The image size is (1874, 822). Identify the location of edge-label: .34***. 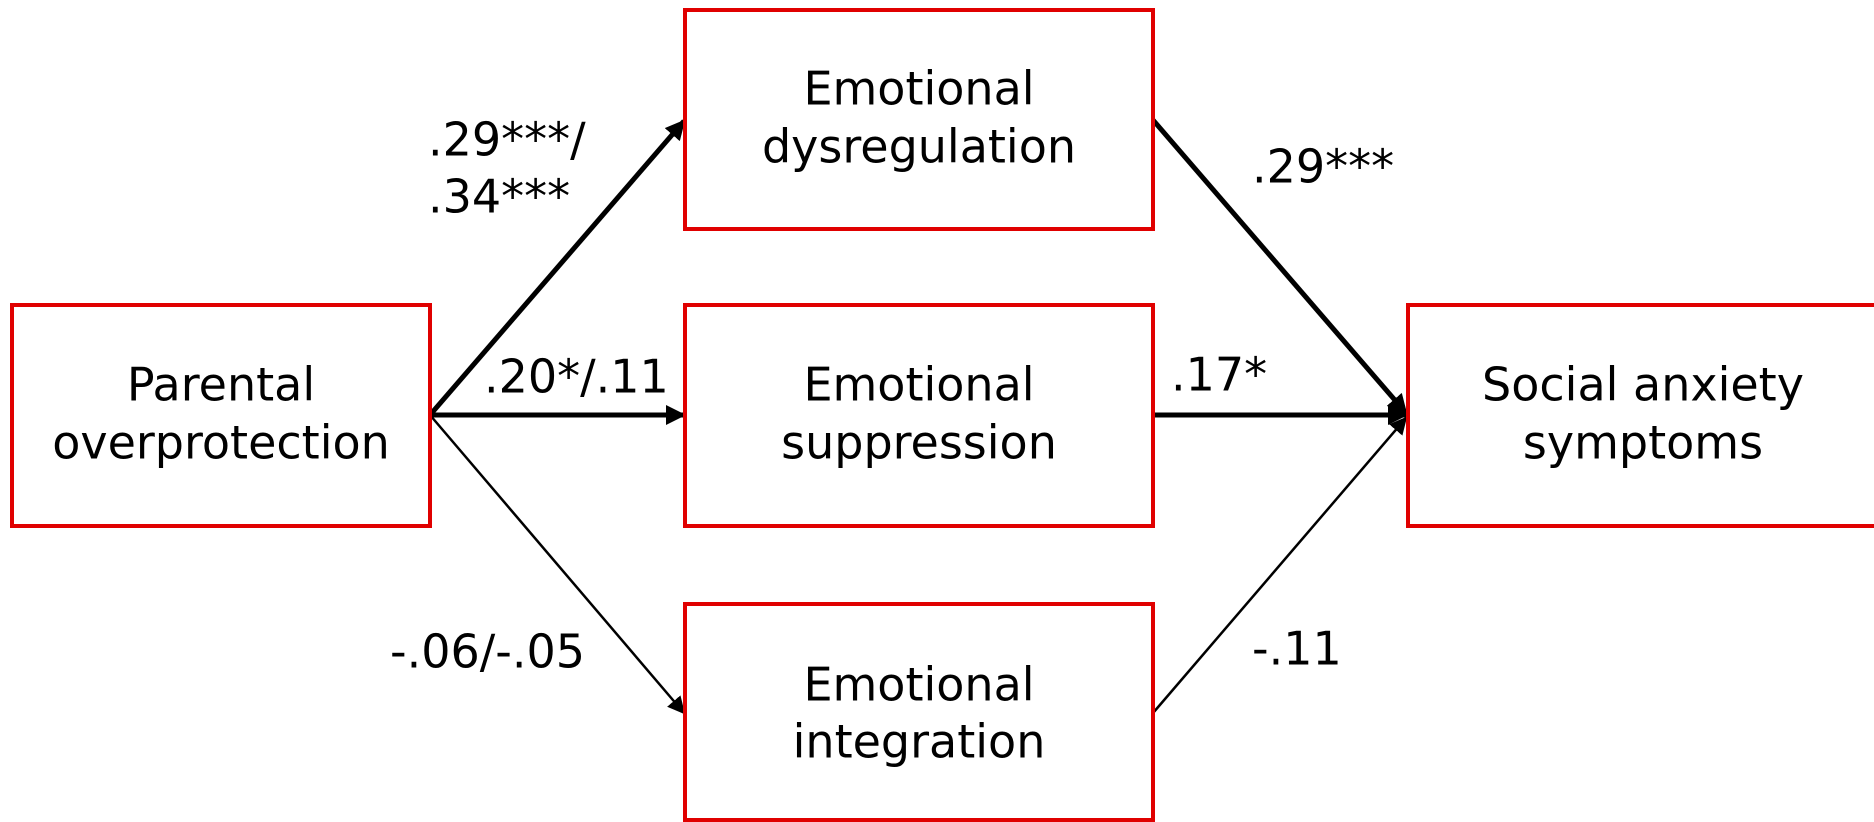
(499, 197).